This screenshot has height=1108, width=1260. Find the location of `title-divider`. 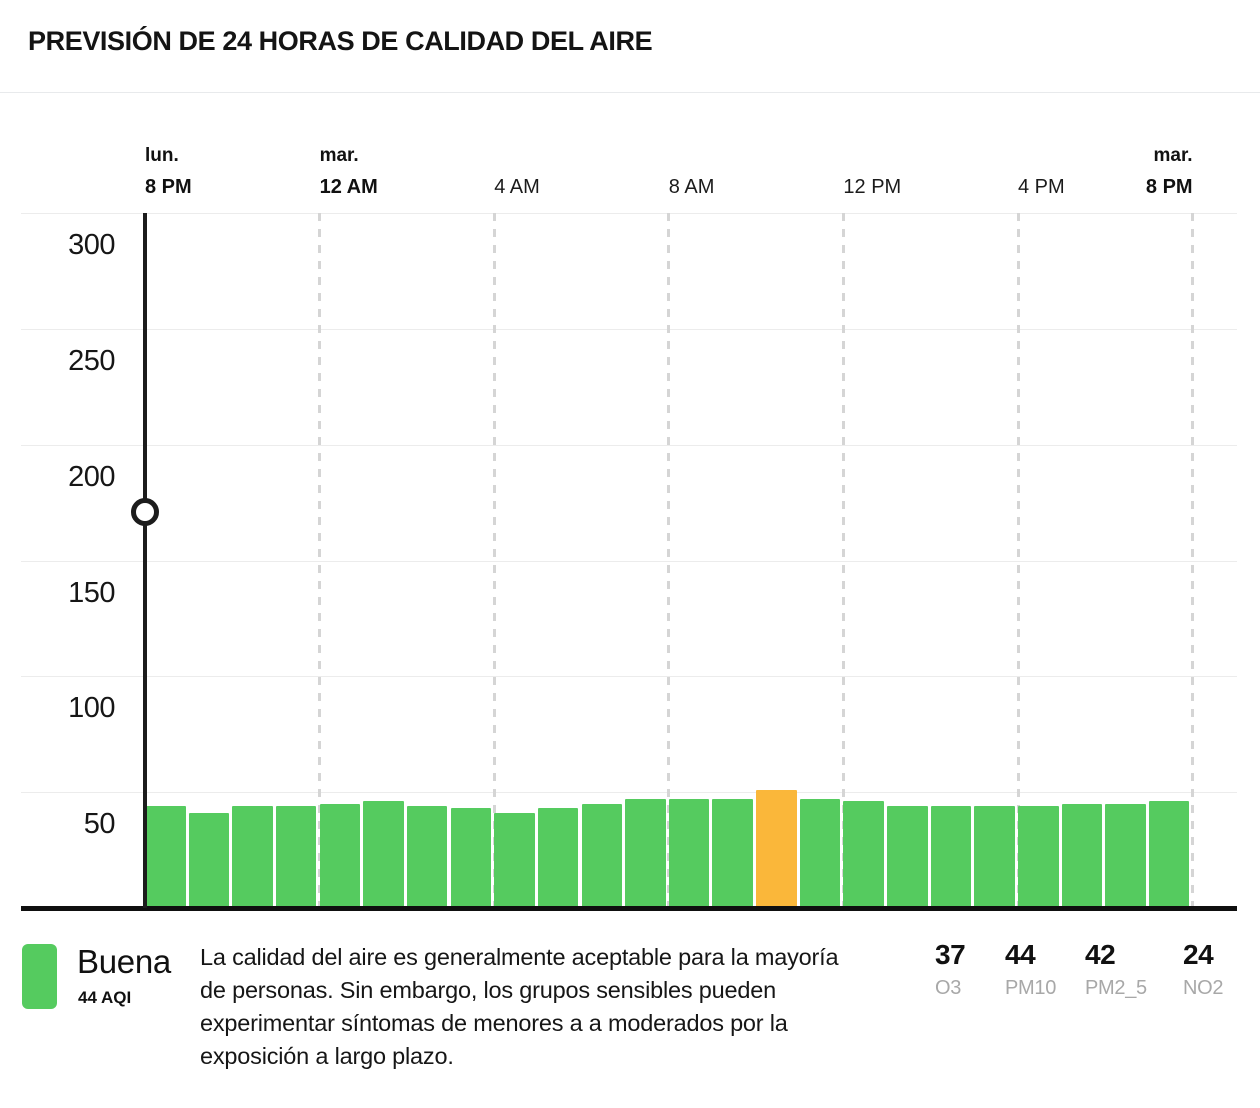

title-divider is located at coordinates (630, 92).